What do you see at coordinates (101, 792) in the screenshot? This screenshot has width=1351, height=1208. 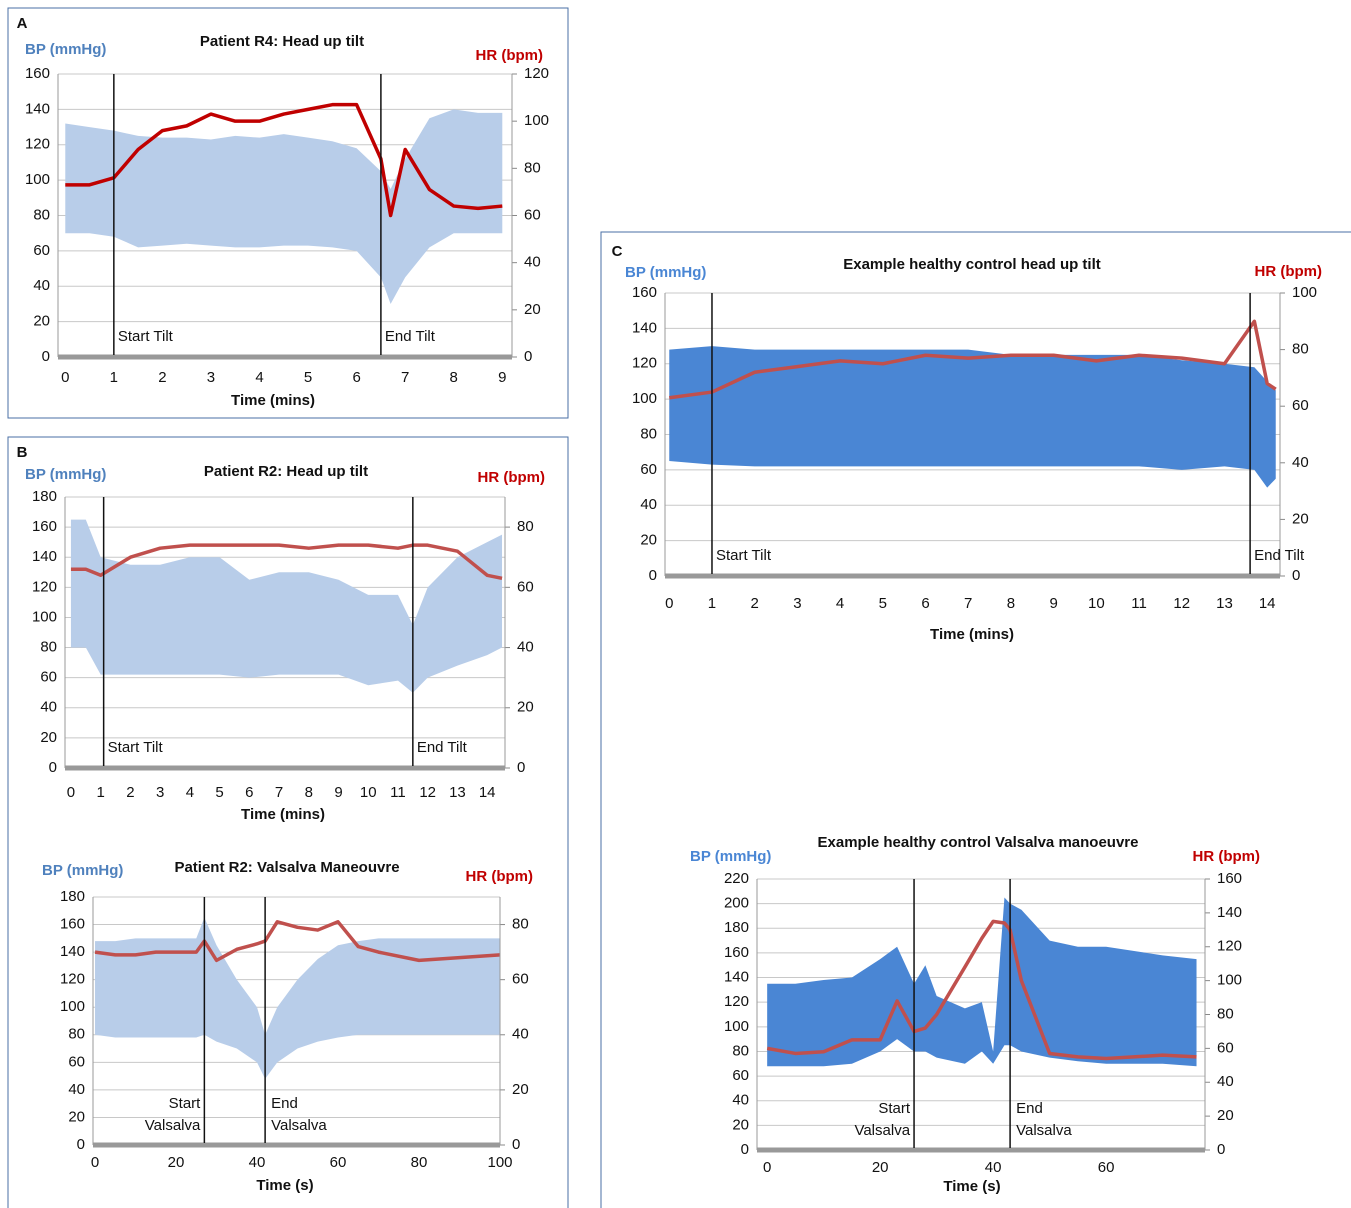 I see `x-tick-label: 1` at bounding box center [101, 792].